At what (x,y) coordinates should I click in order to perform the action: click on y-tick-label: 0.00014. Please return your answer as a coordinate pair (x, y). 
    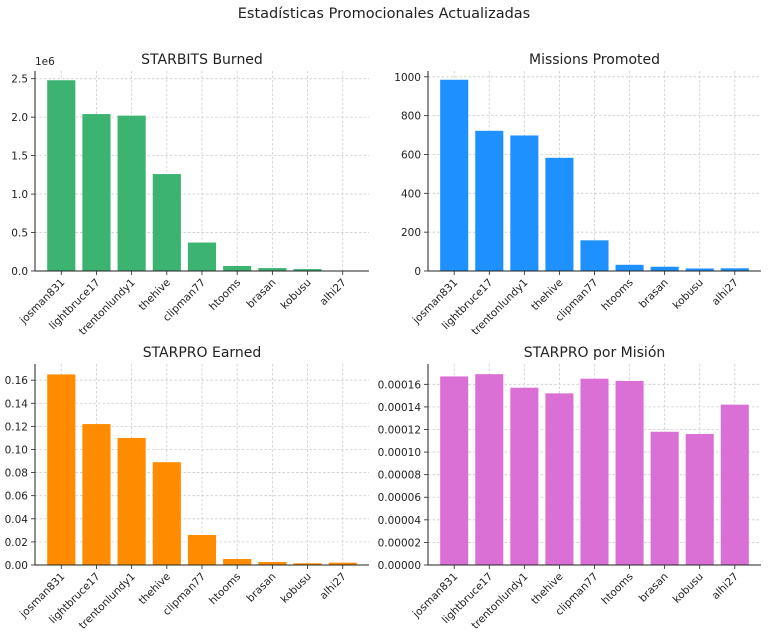
    Looking at the image, I should click on (400, 408).